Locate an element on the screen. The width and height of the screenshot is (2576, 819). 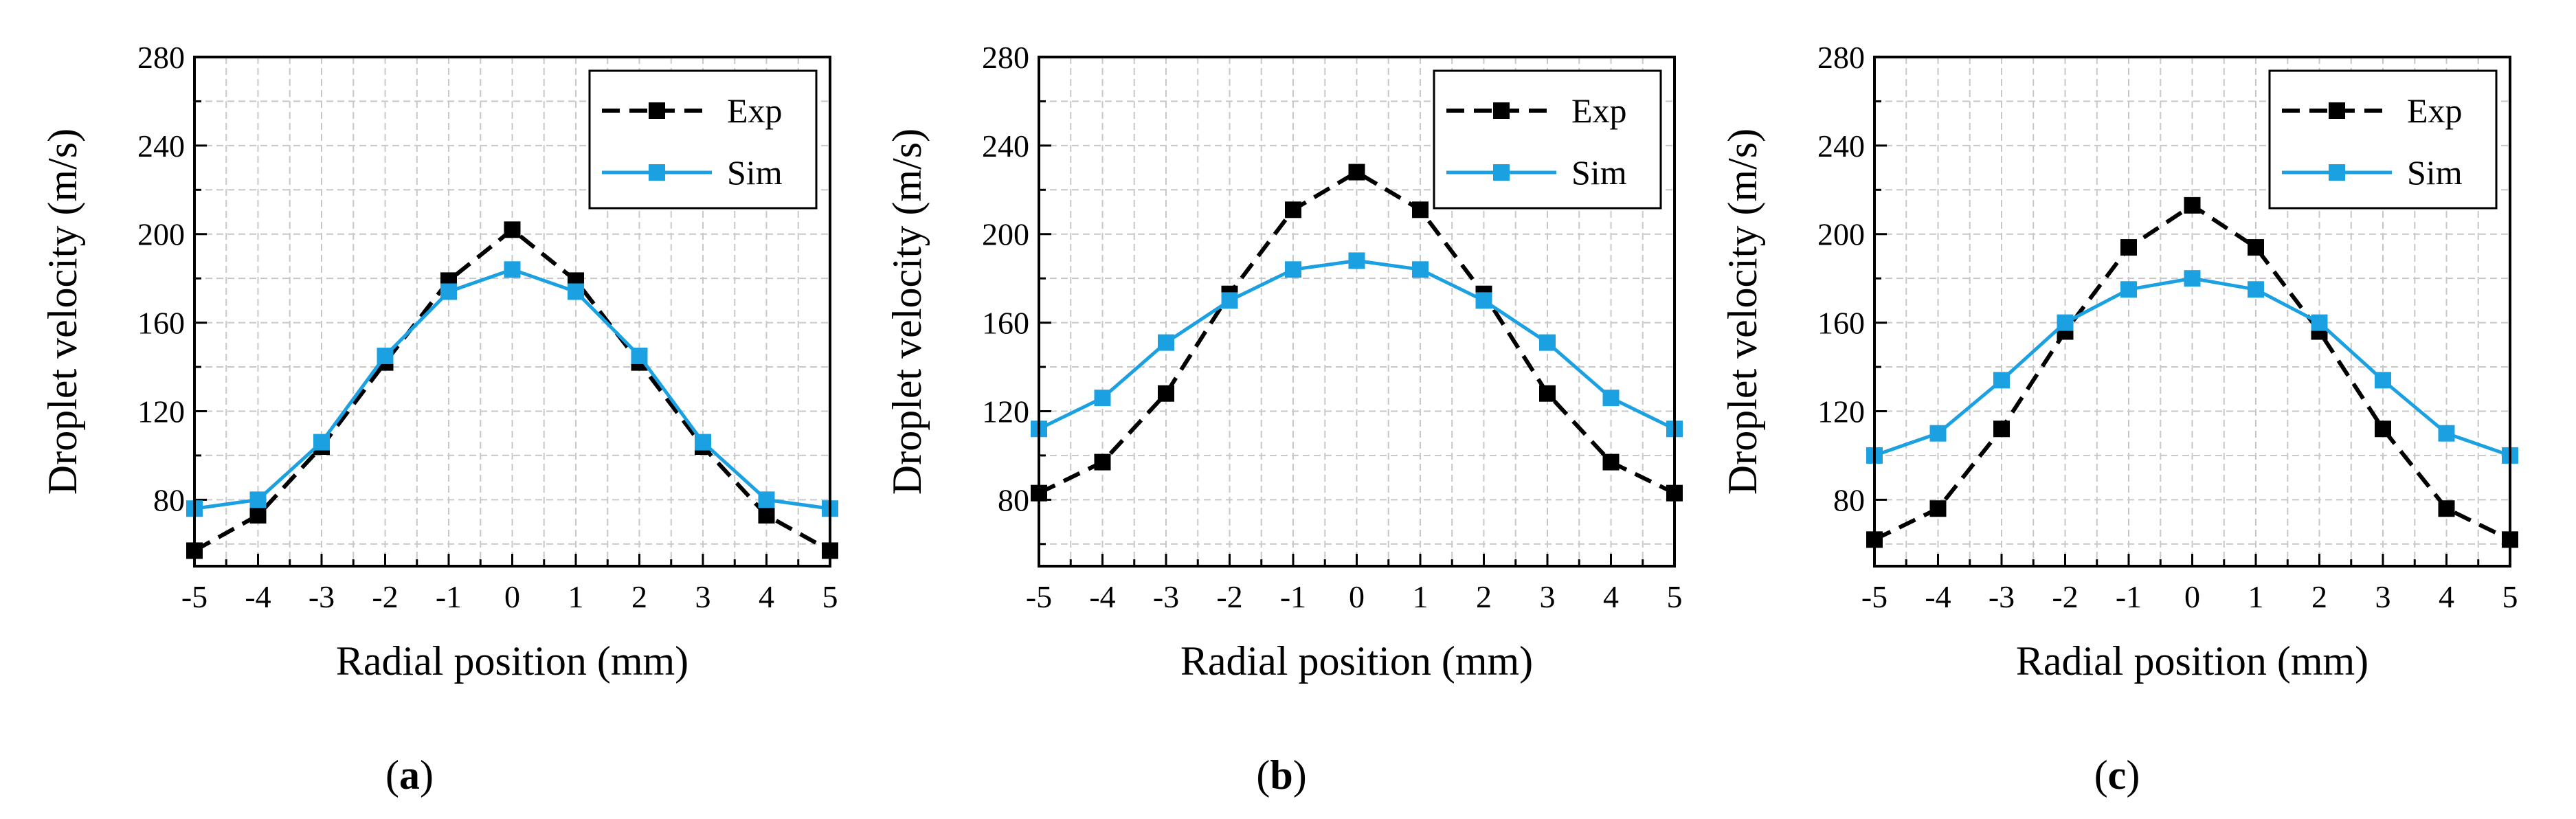
caption-letter: b is located at coordinates (1281, 775).